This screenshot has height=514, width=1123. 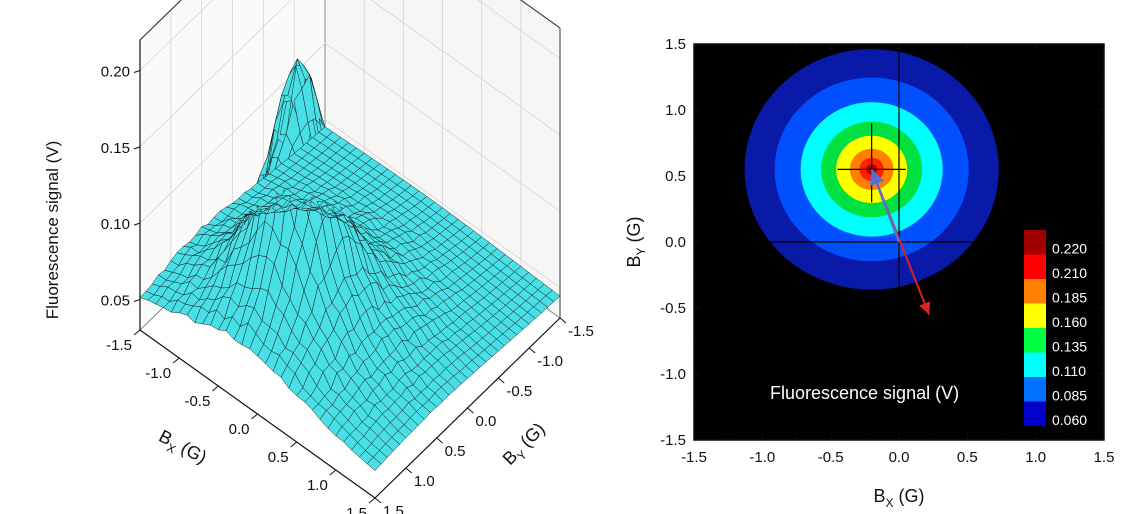 What do you see at coordinates (1069, 420) in the screenshot?
I see `colorbar-label: 0.060` at bounding box center [1069, 420].